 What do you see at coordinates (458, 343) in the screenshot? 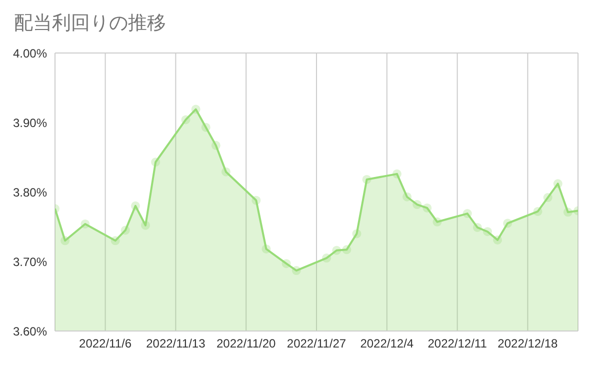
I see `x-tick-label: 2022/12/11` at bounding box center [458, 343].